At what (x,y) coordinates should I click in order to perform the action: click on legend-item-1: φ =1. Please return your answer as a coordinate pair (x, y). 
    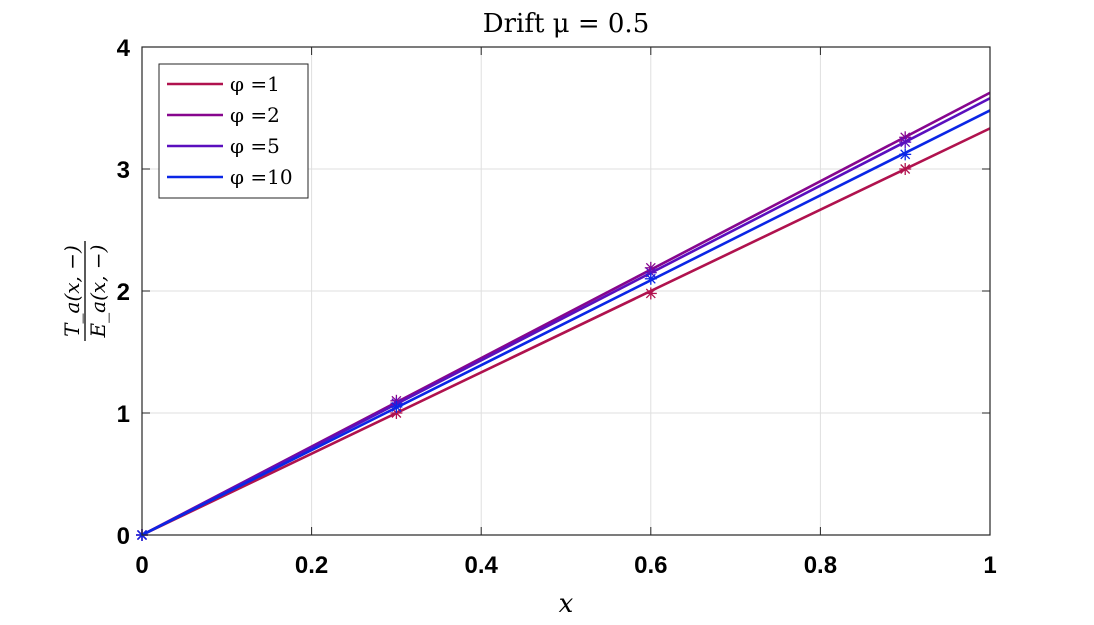
    Looking at the image, I should click on (223, 84).